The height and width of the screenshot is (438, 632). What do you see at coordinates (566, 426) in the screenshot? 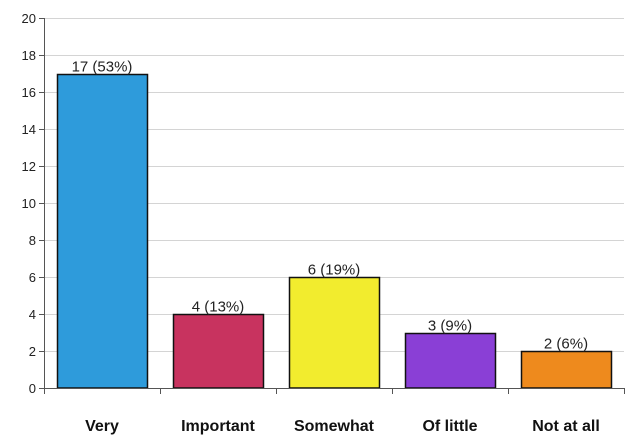
I see `x-category-label: Not at all` at bounding box center [566, 426].